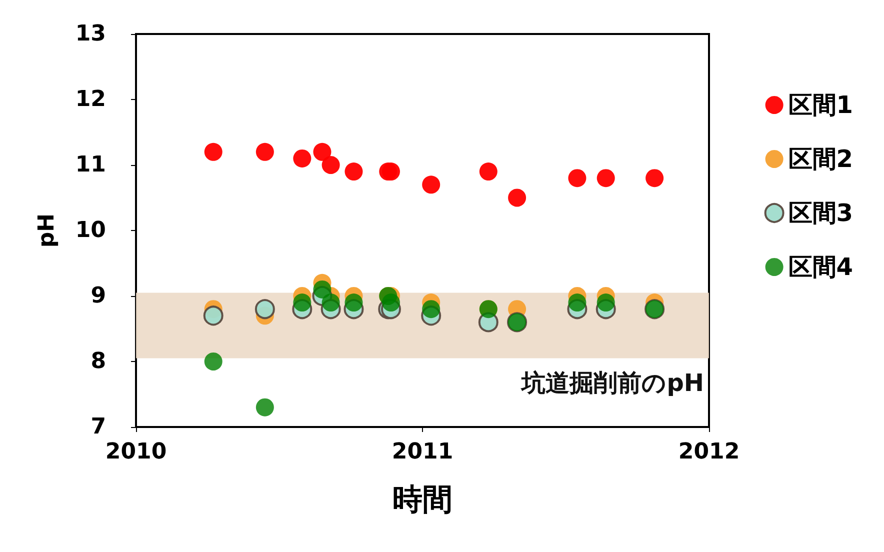  What do you see at coordinates (90, 99) in the screenshot?
I see `y-tick-label: 12` at bounding box center [90, 99].